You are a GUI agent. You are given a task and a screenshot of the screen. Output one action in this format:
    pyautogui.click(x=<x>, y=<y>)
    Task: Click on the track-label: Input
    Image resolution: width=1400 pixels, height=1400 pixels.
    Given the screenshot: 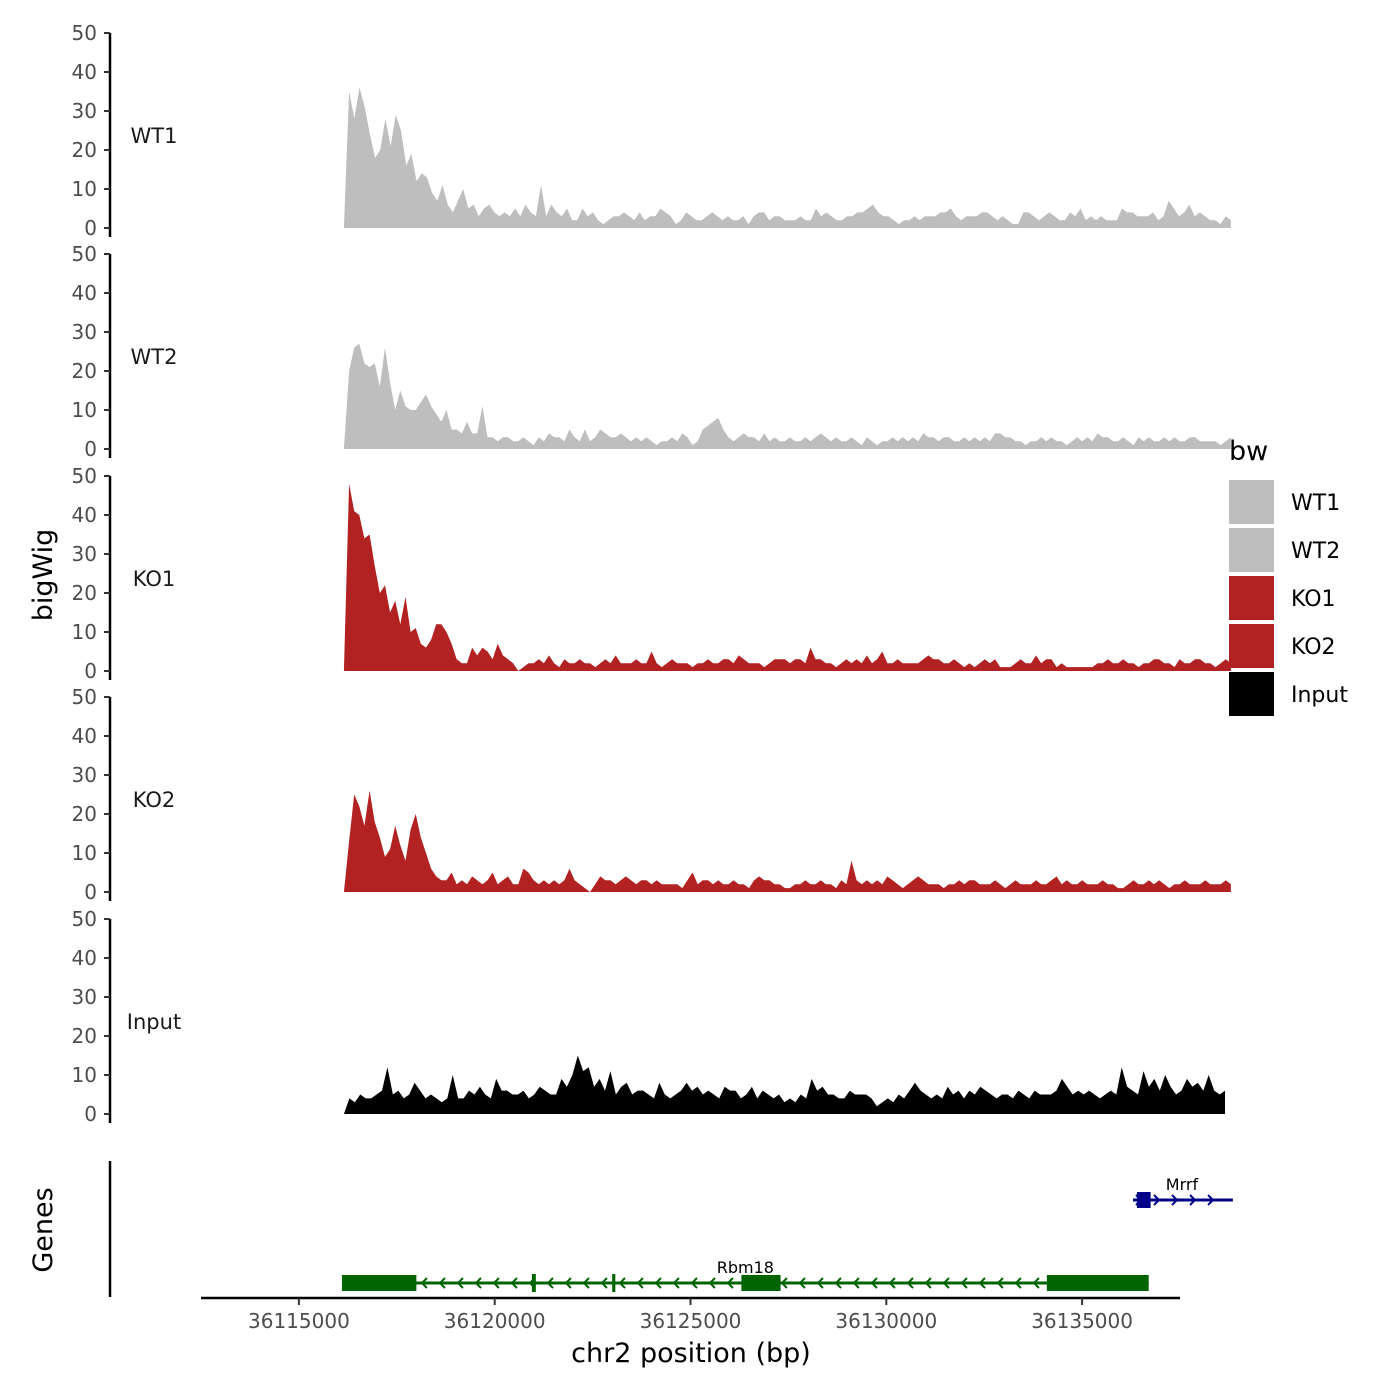 What is the action you would take?
    pyautogui.click(x=154, y=1022)
    